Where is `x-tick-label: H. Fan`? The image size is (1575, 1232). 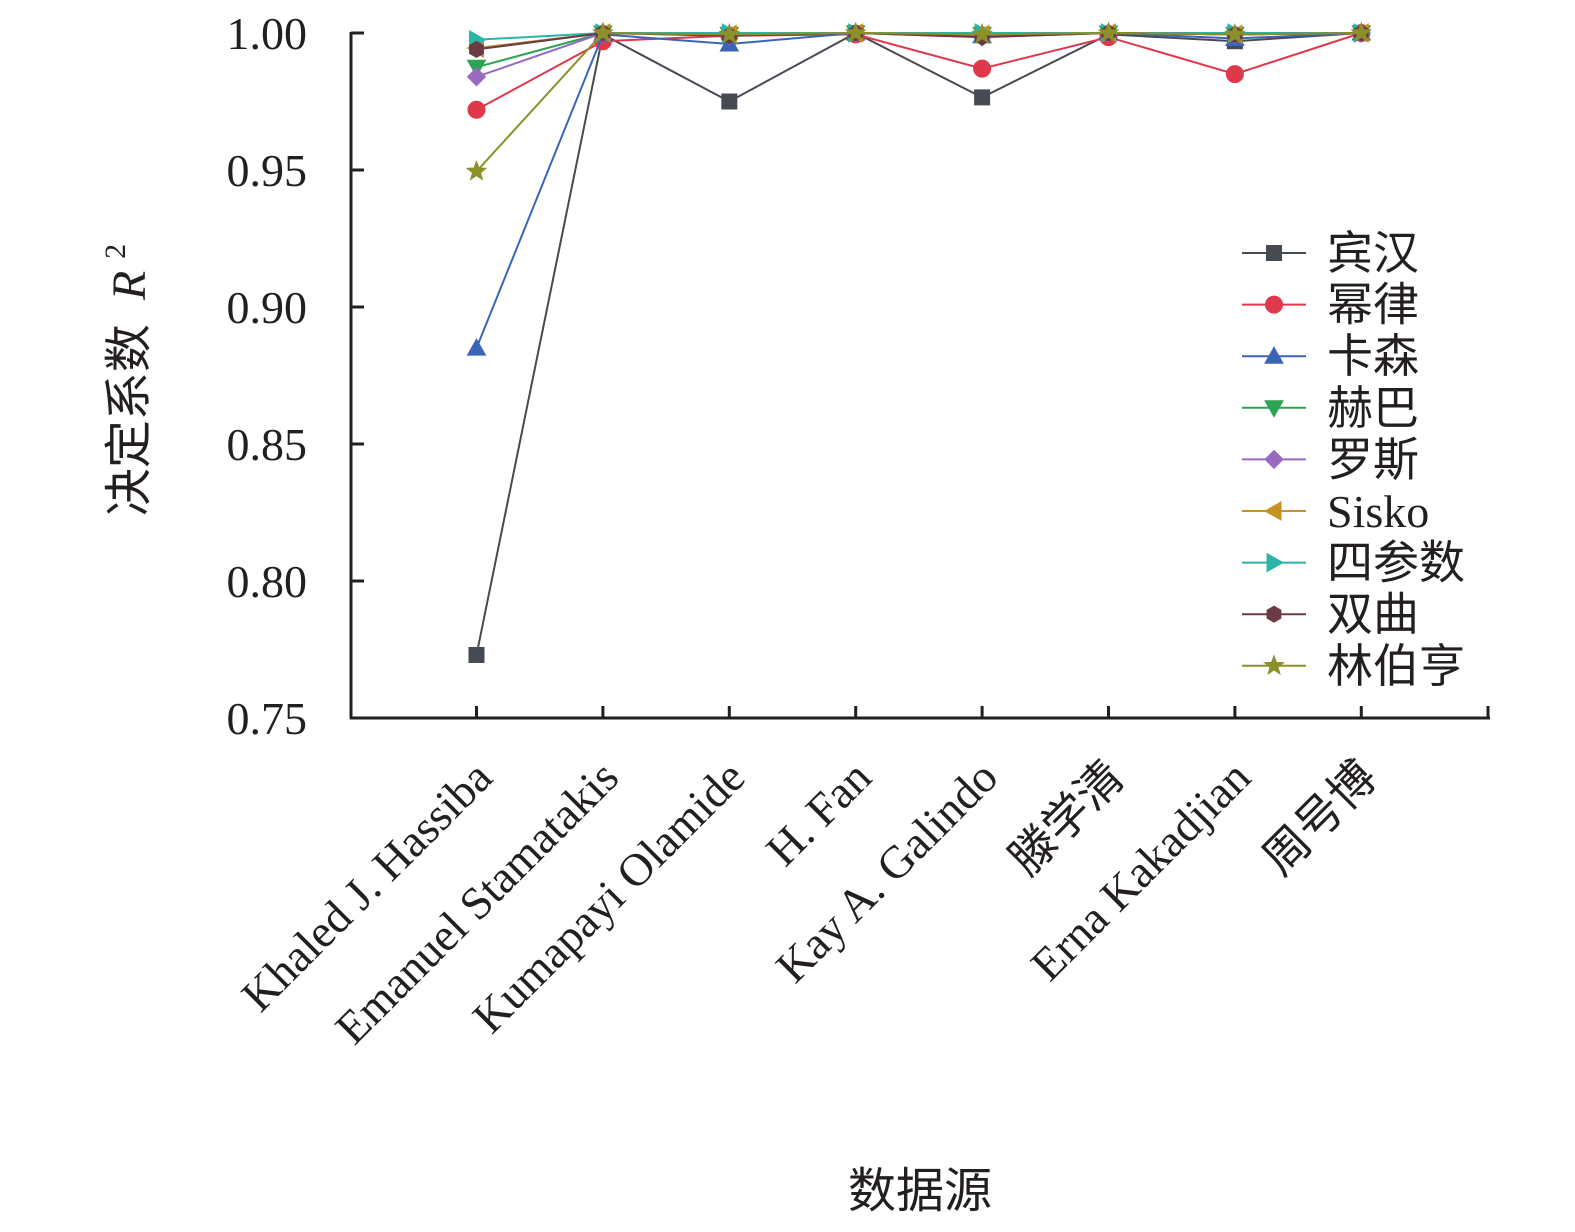
x-tick-label: H. Fan is located at coordinates (818, 813).